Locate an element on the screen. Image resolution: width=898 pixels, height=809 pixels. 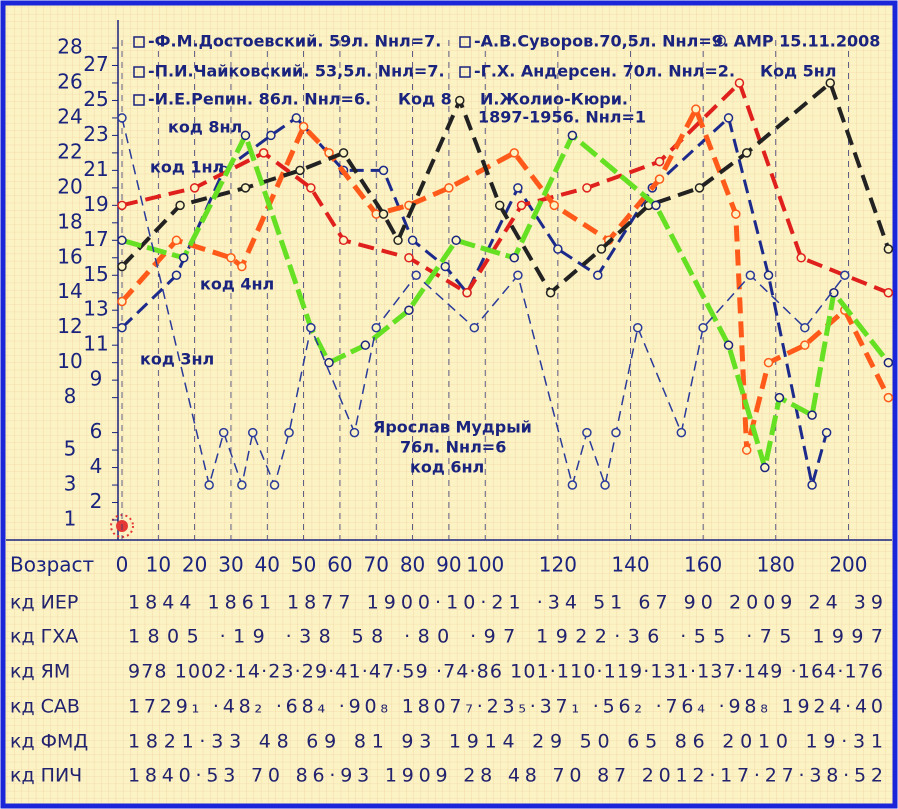
x-axis-label: Возраст is located at coordinates (52, 565).